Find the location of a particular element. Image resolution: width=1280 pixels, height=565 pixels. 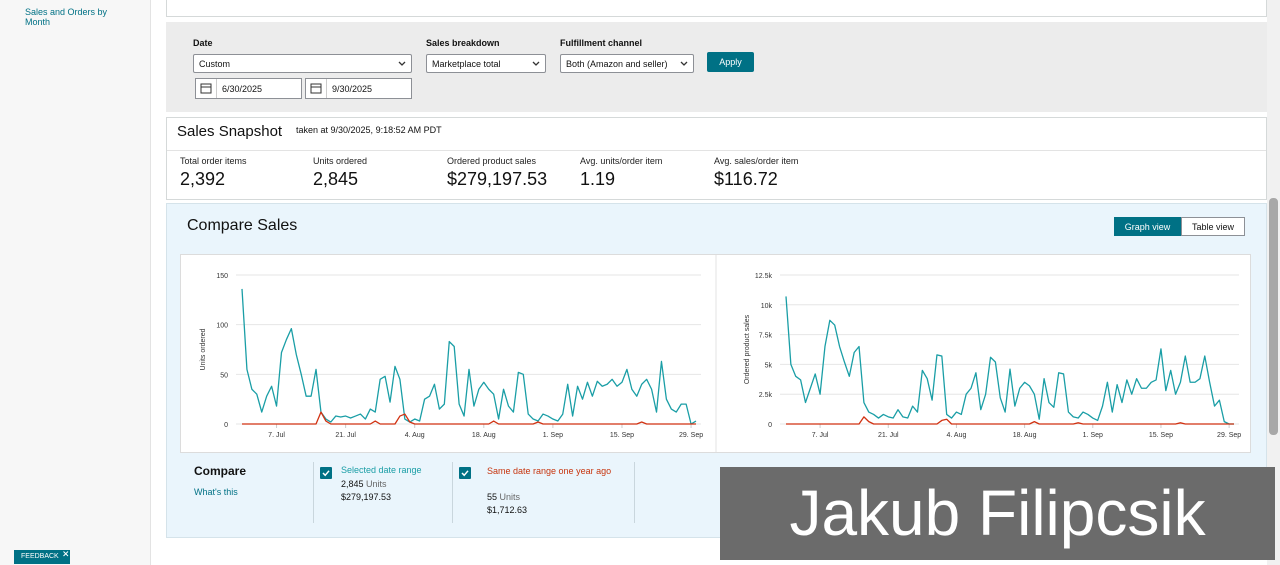

units: 2,845 is located at coordinates (352, 484).